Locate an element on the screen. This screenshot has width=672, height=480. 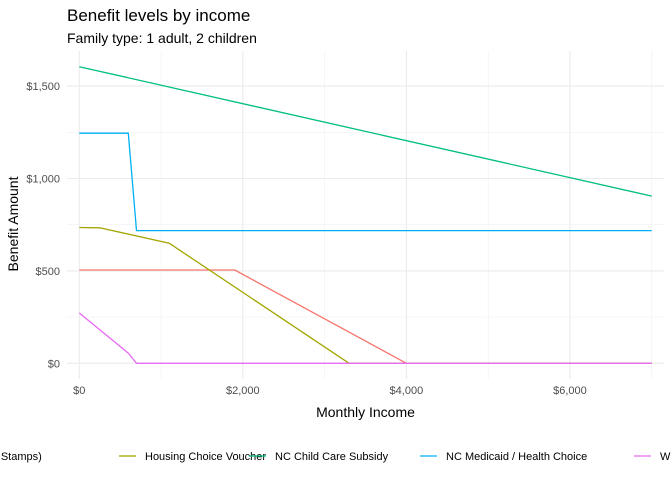
x-axis-tick-labels: $0 $2,000 $4,000 $6,000 is located at coordinates (330, 391).